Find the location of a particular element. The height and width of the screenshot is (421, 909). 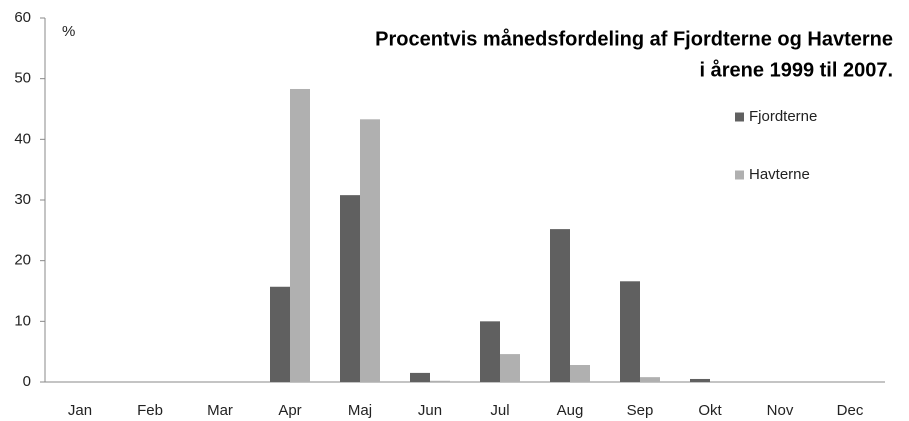

y-tick-label: 60 is located at coordinates (22, 17).